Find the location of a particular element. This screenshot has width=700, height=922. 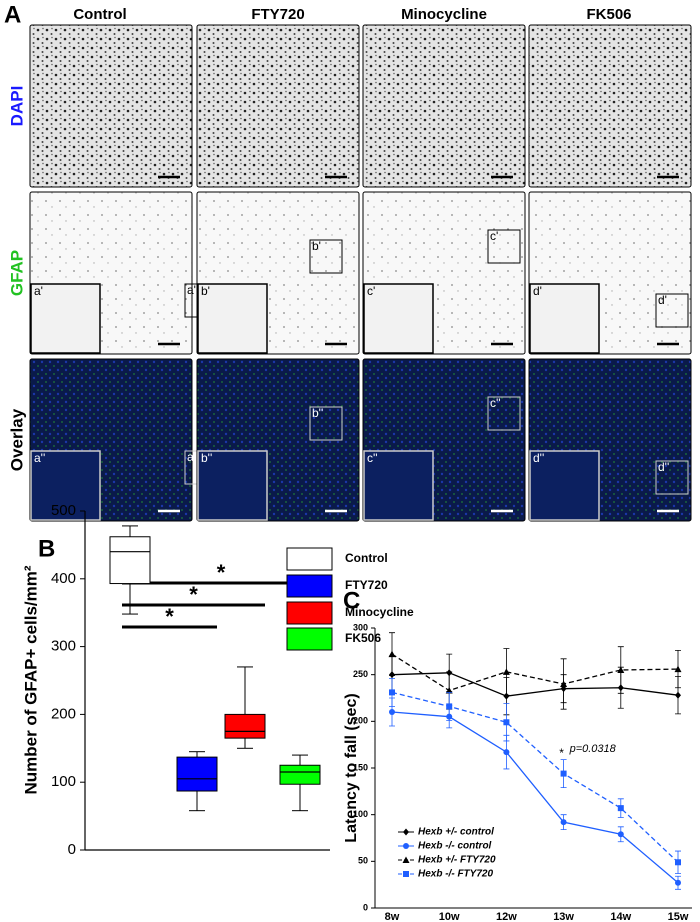

x-tick-label: 10w is located at coordinates (449, 916).